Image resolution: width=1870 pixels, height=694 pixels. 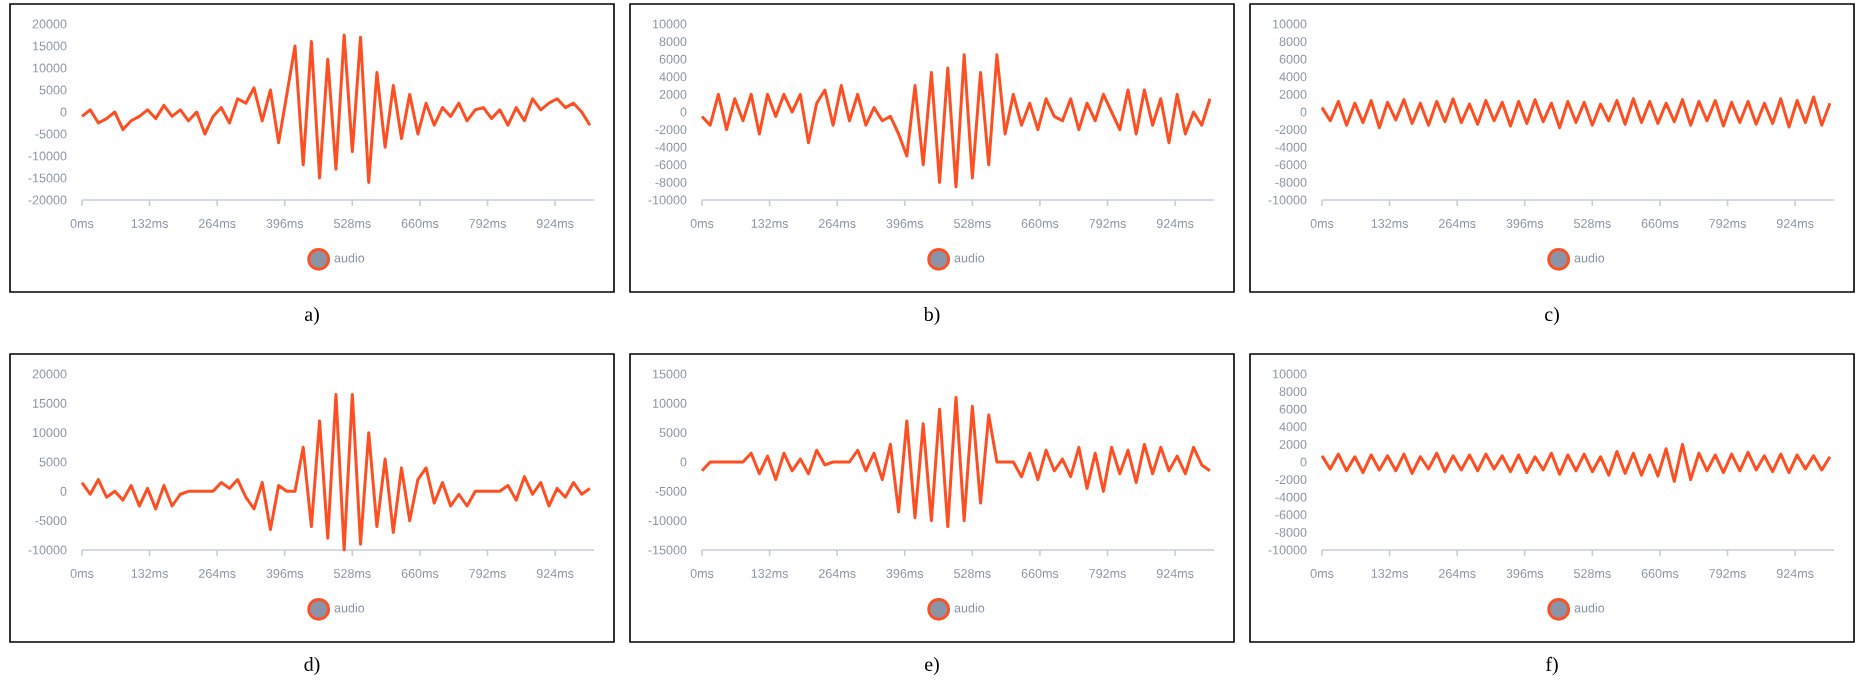 What do you see at coordinates (1552, 316) in the screenshot?
I see `text: c)` at bounding box center [1552, 316].